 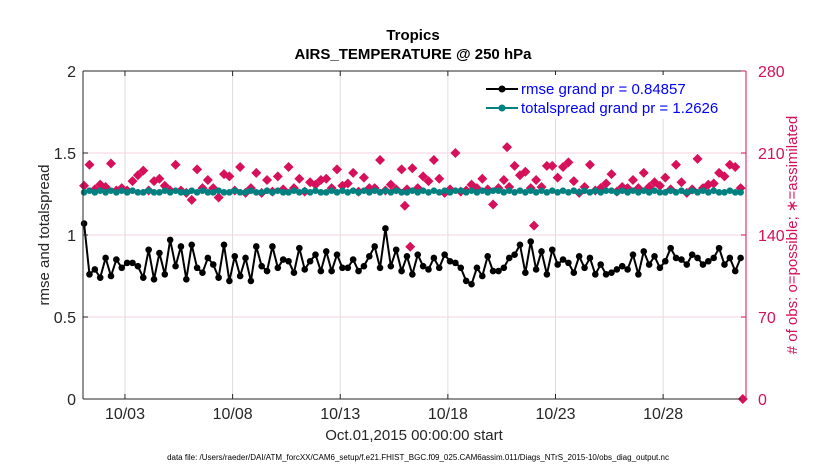 What do you see at coordinates (125, 414) in the screenshot?
I see `x-tick-label: 10/03` at bounding box center [125, 414].